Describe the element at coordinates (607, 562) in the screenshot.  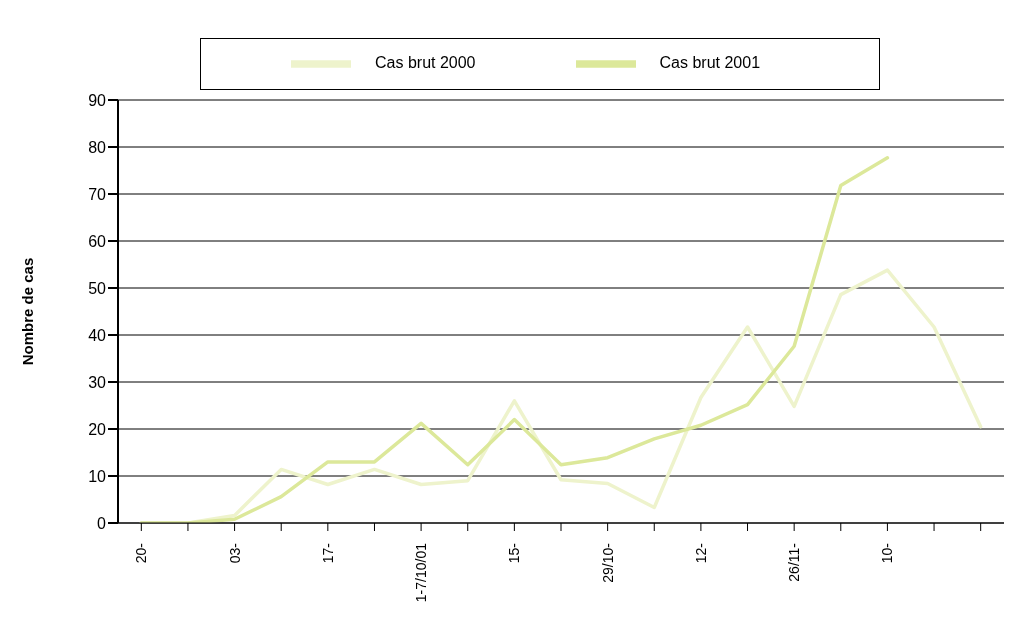
I see `x-tick-label: 29/10-` at that location.